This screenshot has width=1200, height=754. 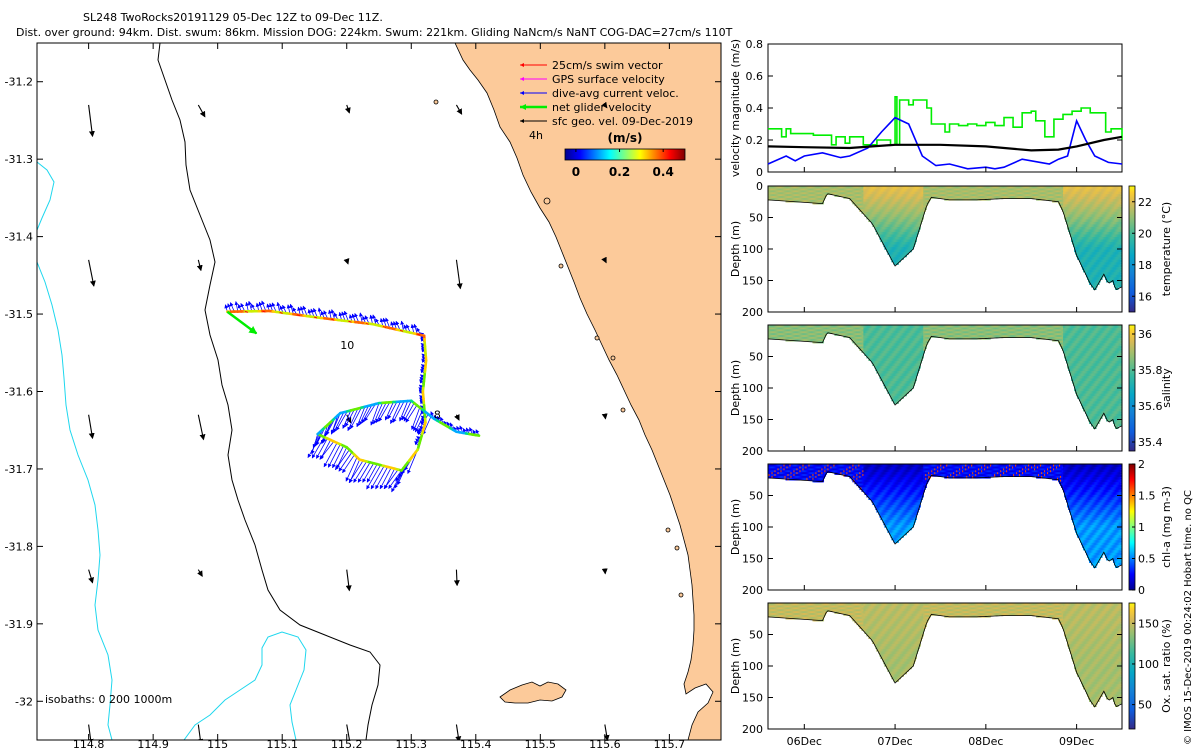 I want to click on isobath-label: isobaths: 0 200 1000m, so click(x=108, y=699).